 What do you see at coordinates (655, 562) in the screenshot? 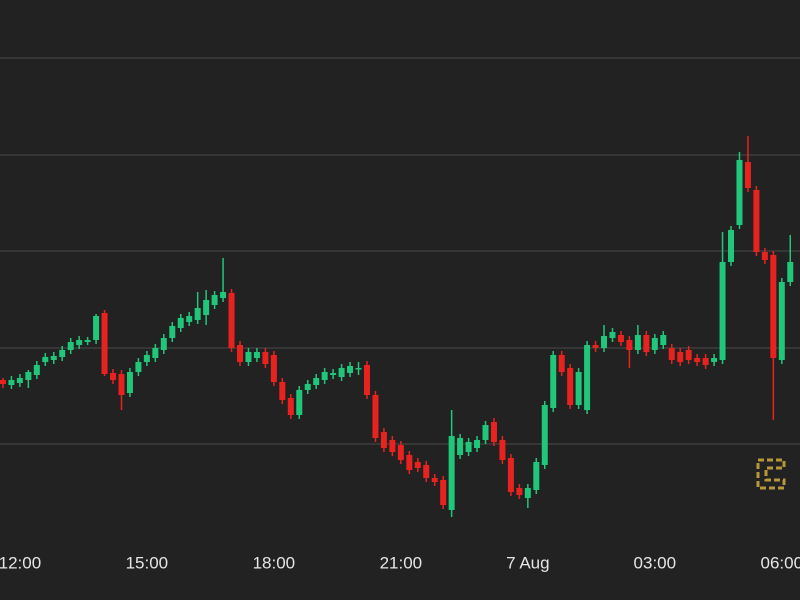
I see `x-tick-label: 03:00` at bounding box center [655, 562].